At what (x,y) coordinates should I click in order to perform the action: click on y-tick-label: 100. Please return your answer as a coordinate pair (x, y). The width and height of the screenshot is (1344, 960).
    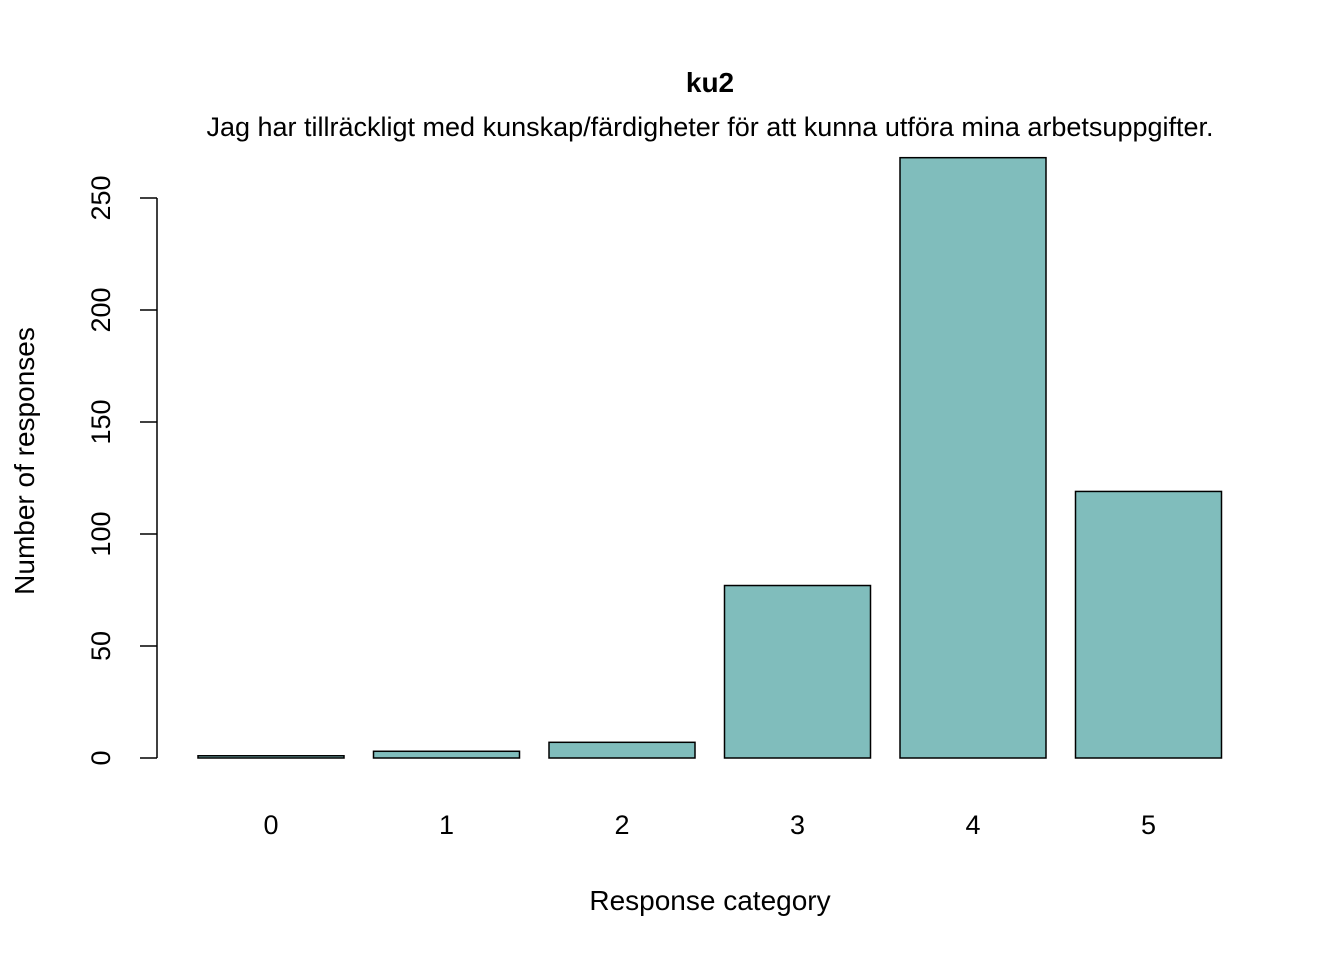
    Looking at the image, I should click on (101, 533).